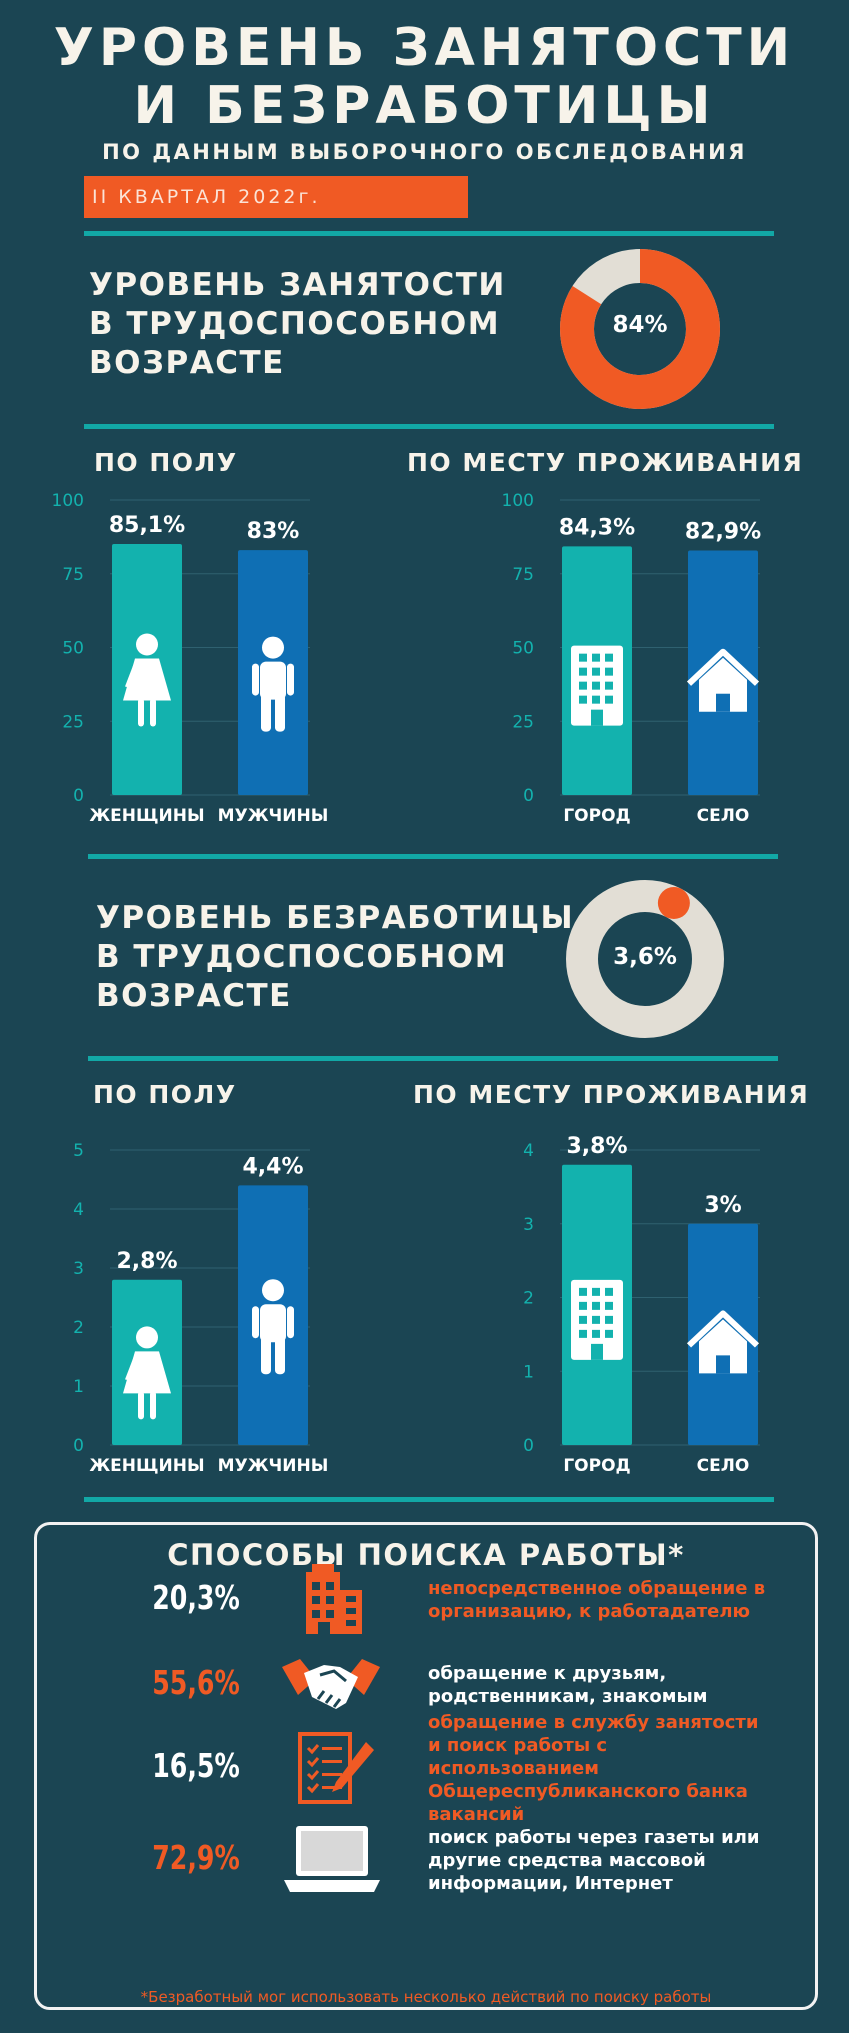  Describe the element at coordinates (166, 462) in the screenshot. I see `emp-by-gender-heading: ПО ПОЛУ` at that location.